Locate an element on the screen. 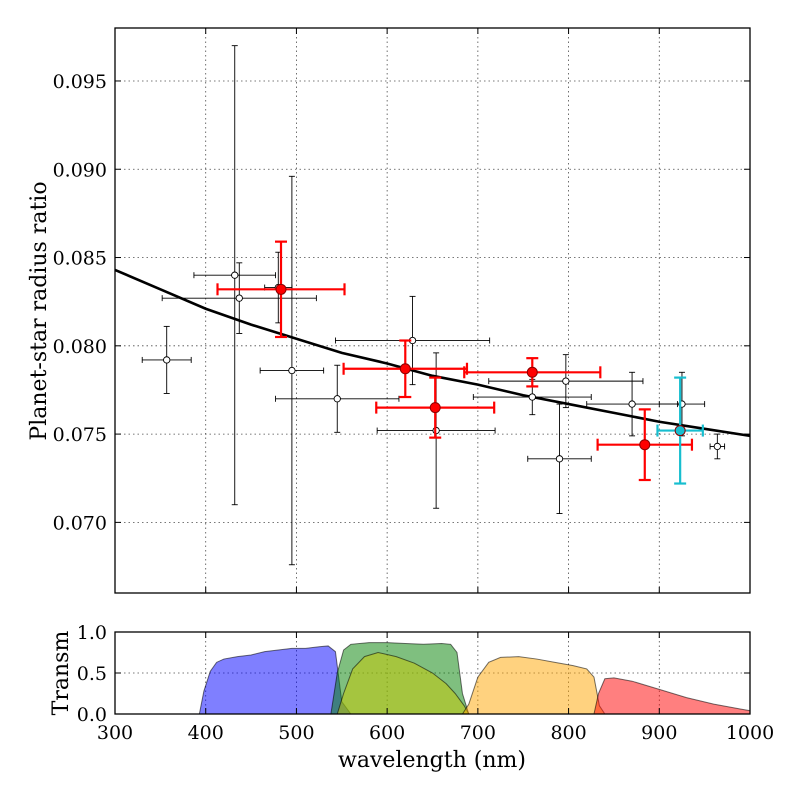  x-axis-label: wavelength (nm) is located at coordinates (432, 760).